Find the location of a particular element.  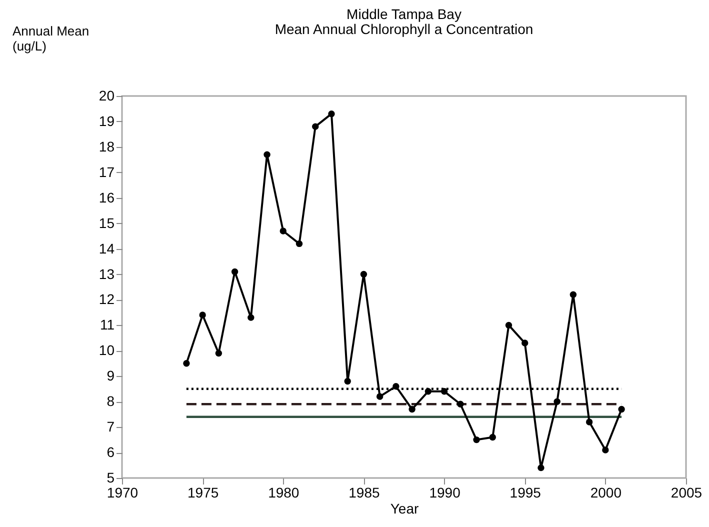

y-tick-label: 11 is located at coordinates (107, 324).